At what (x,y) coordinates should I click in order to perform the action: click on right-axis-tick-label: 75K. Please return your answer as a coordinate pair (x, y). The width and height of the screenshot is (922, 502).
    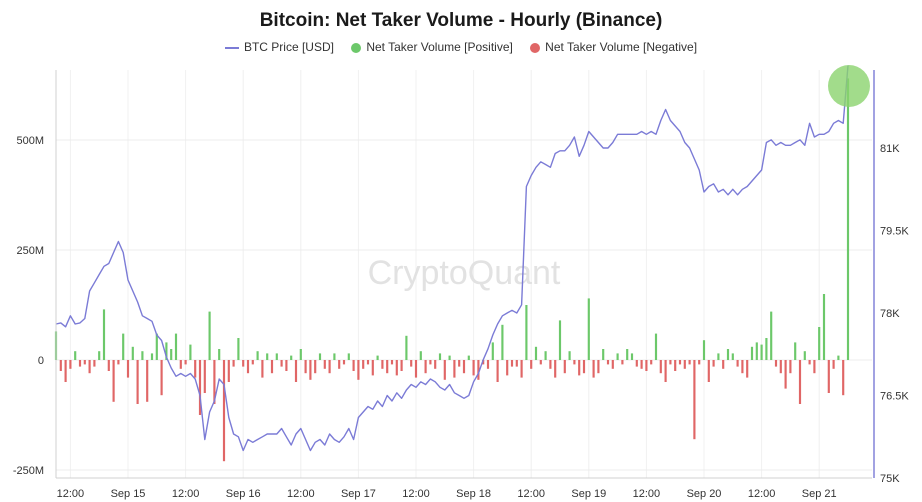
    Looking at the image, I should click on (890, 479).